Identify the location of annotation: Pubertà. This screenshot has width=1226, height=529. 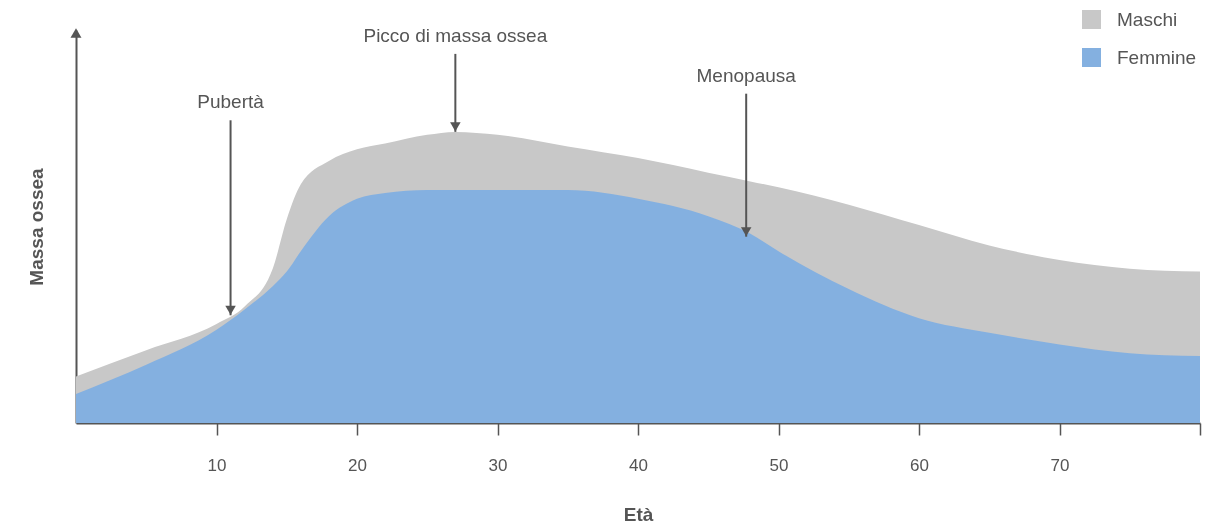
(231, 102).